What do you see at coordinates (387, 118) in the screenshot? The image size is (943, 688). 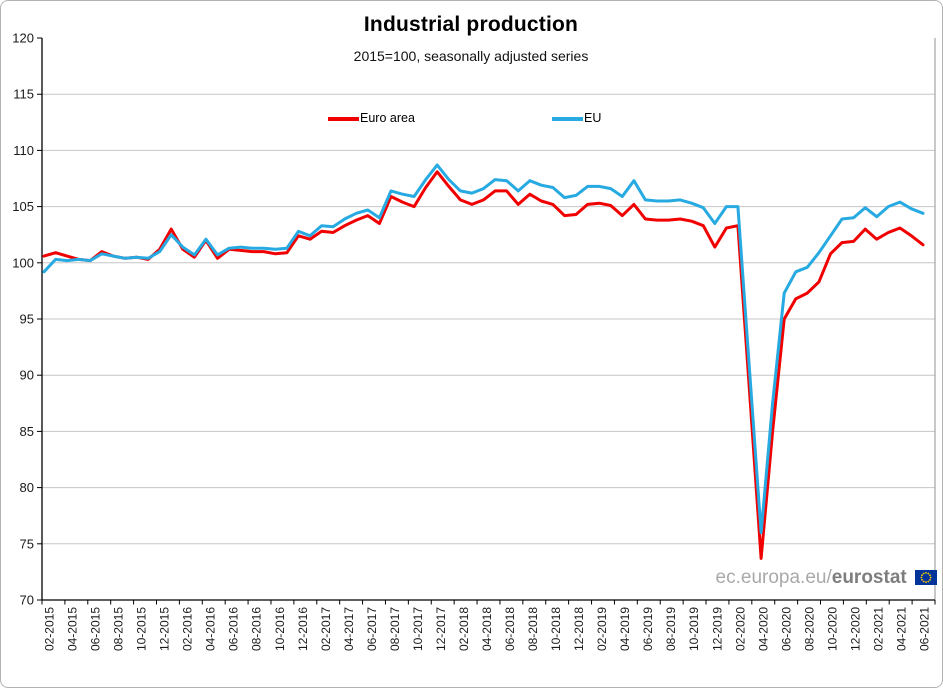 I see `legend-label-euro-area: Euro area` at bounding box center [387, 118].